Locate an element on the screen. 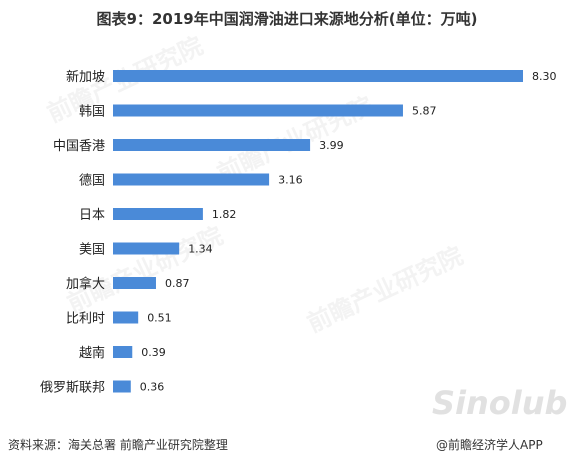  category-label: 俄罗斯联邦 is located at coordinates (72, 388).